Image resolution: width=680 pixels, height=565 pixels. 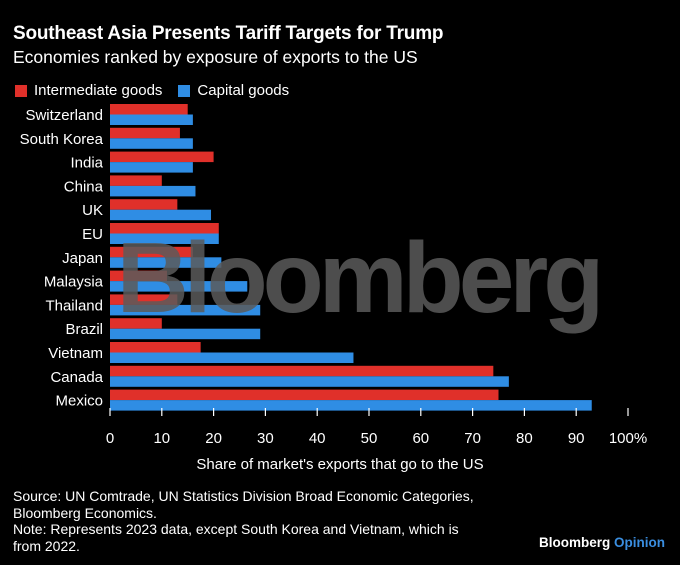 I want to click on x-tick-label-90: 90, so click(x=576, y=438).